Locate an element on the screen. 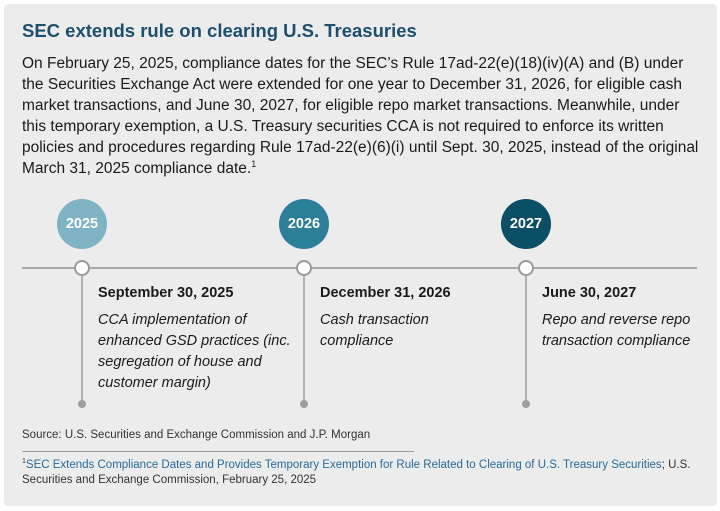 This screenshot has height=511, width=720. milestone-date: June 30, 2027 is located at coordinates (589, 293).